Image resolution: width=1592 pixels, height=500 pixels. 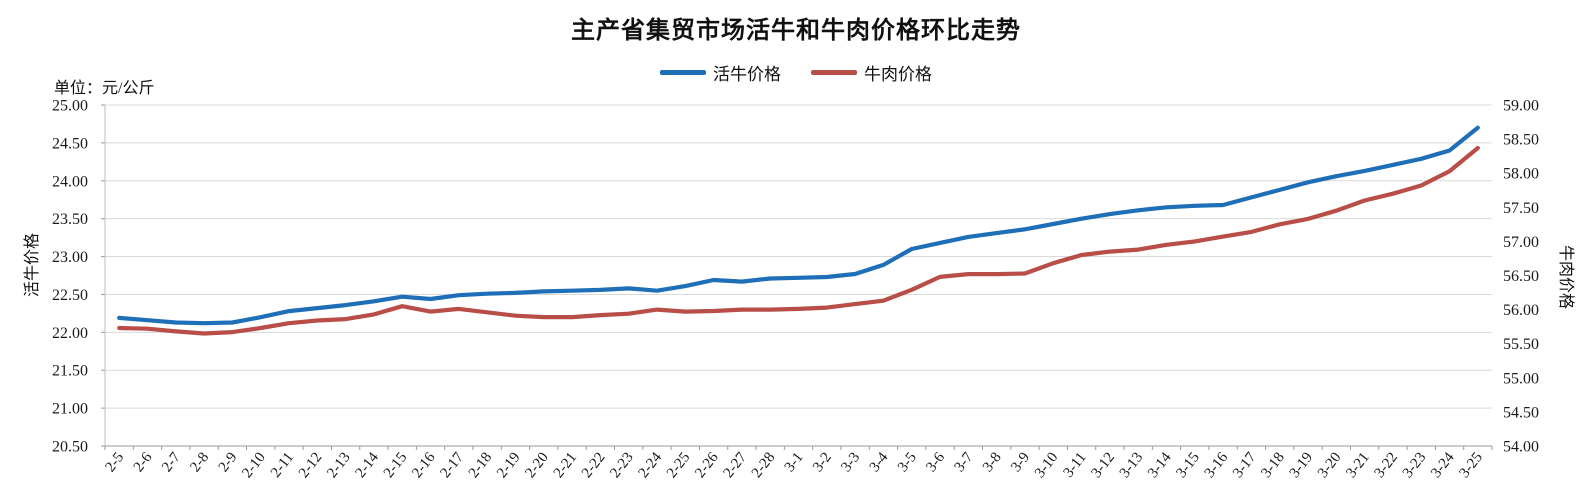 I want to click on legend-label-beef: 牛肉价格, so click(x=898, y=74).